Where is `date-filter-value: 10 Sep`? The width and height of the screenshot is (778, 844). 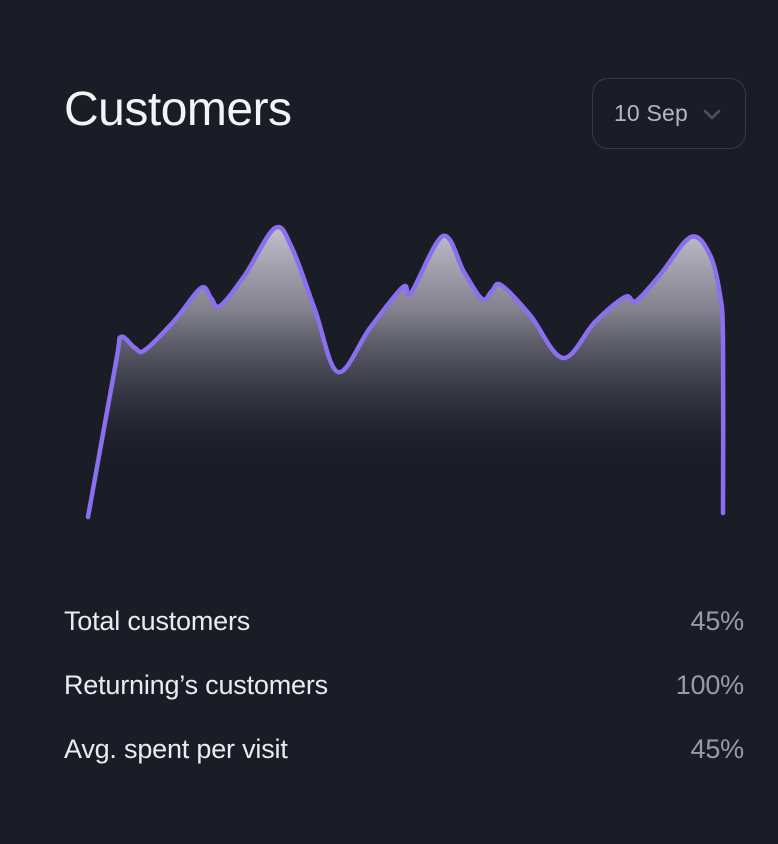 date-filter-value: 10 Sep is located at coordinates (651, 113).